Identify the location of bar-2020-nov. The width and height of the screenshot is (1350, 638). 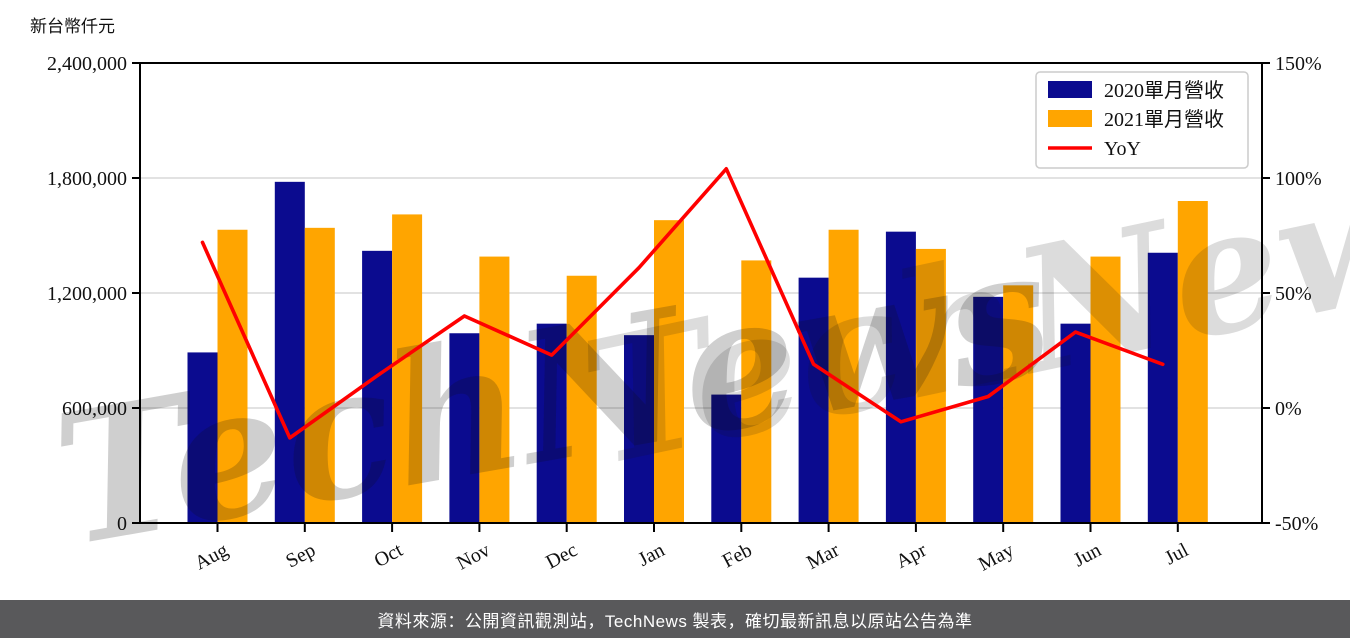
(464, 428).